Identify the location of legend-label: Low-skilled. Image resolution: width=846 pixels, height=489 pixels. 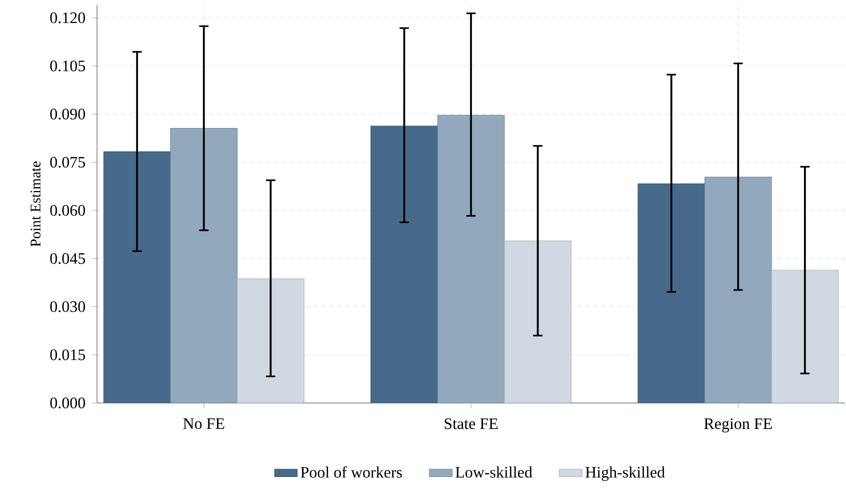
(494, 472).